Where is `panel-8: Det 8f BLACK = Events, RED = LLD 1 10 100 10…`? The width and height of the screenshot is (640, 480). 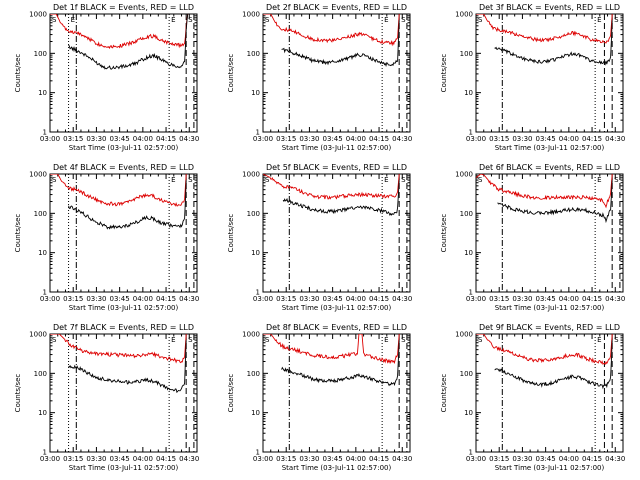
panel-8: Det 8f BLACK = Events, RED = LLD 1 10 100 10… is located at coordinates (319, 397).